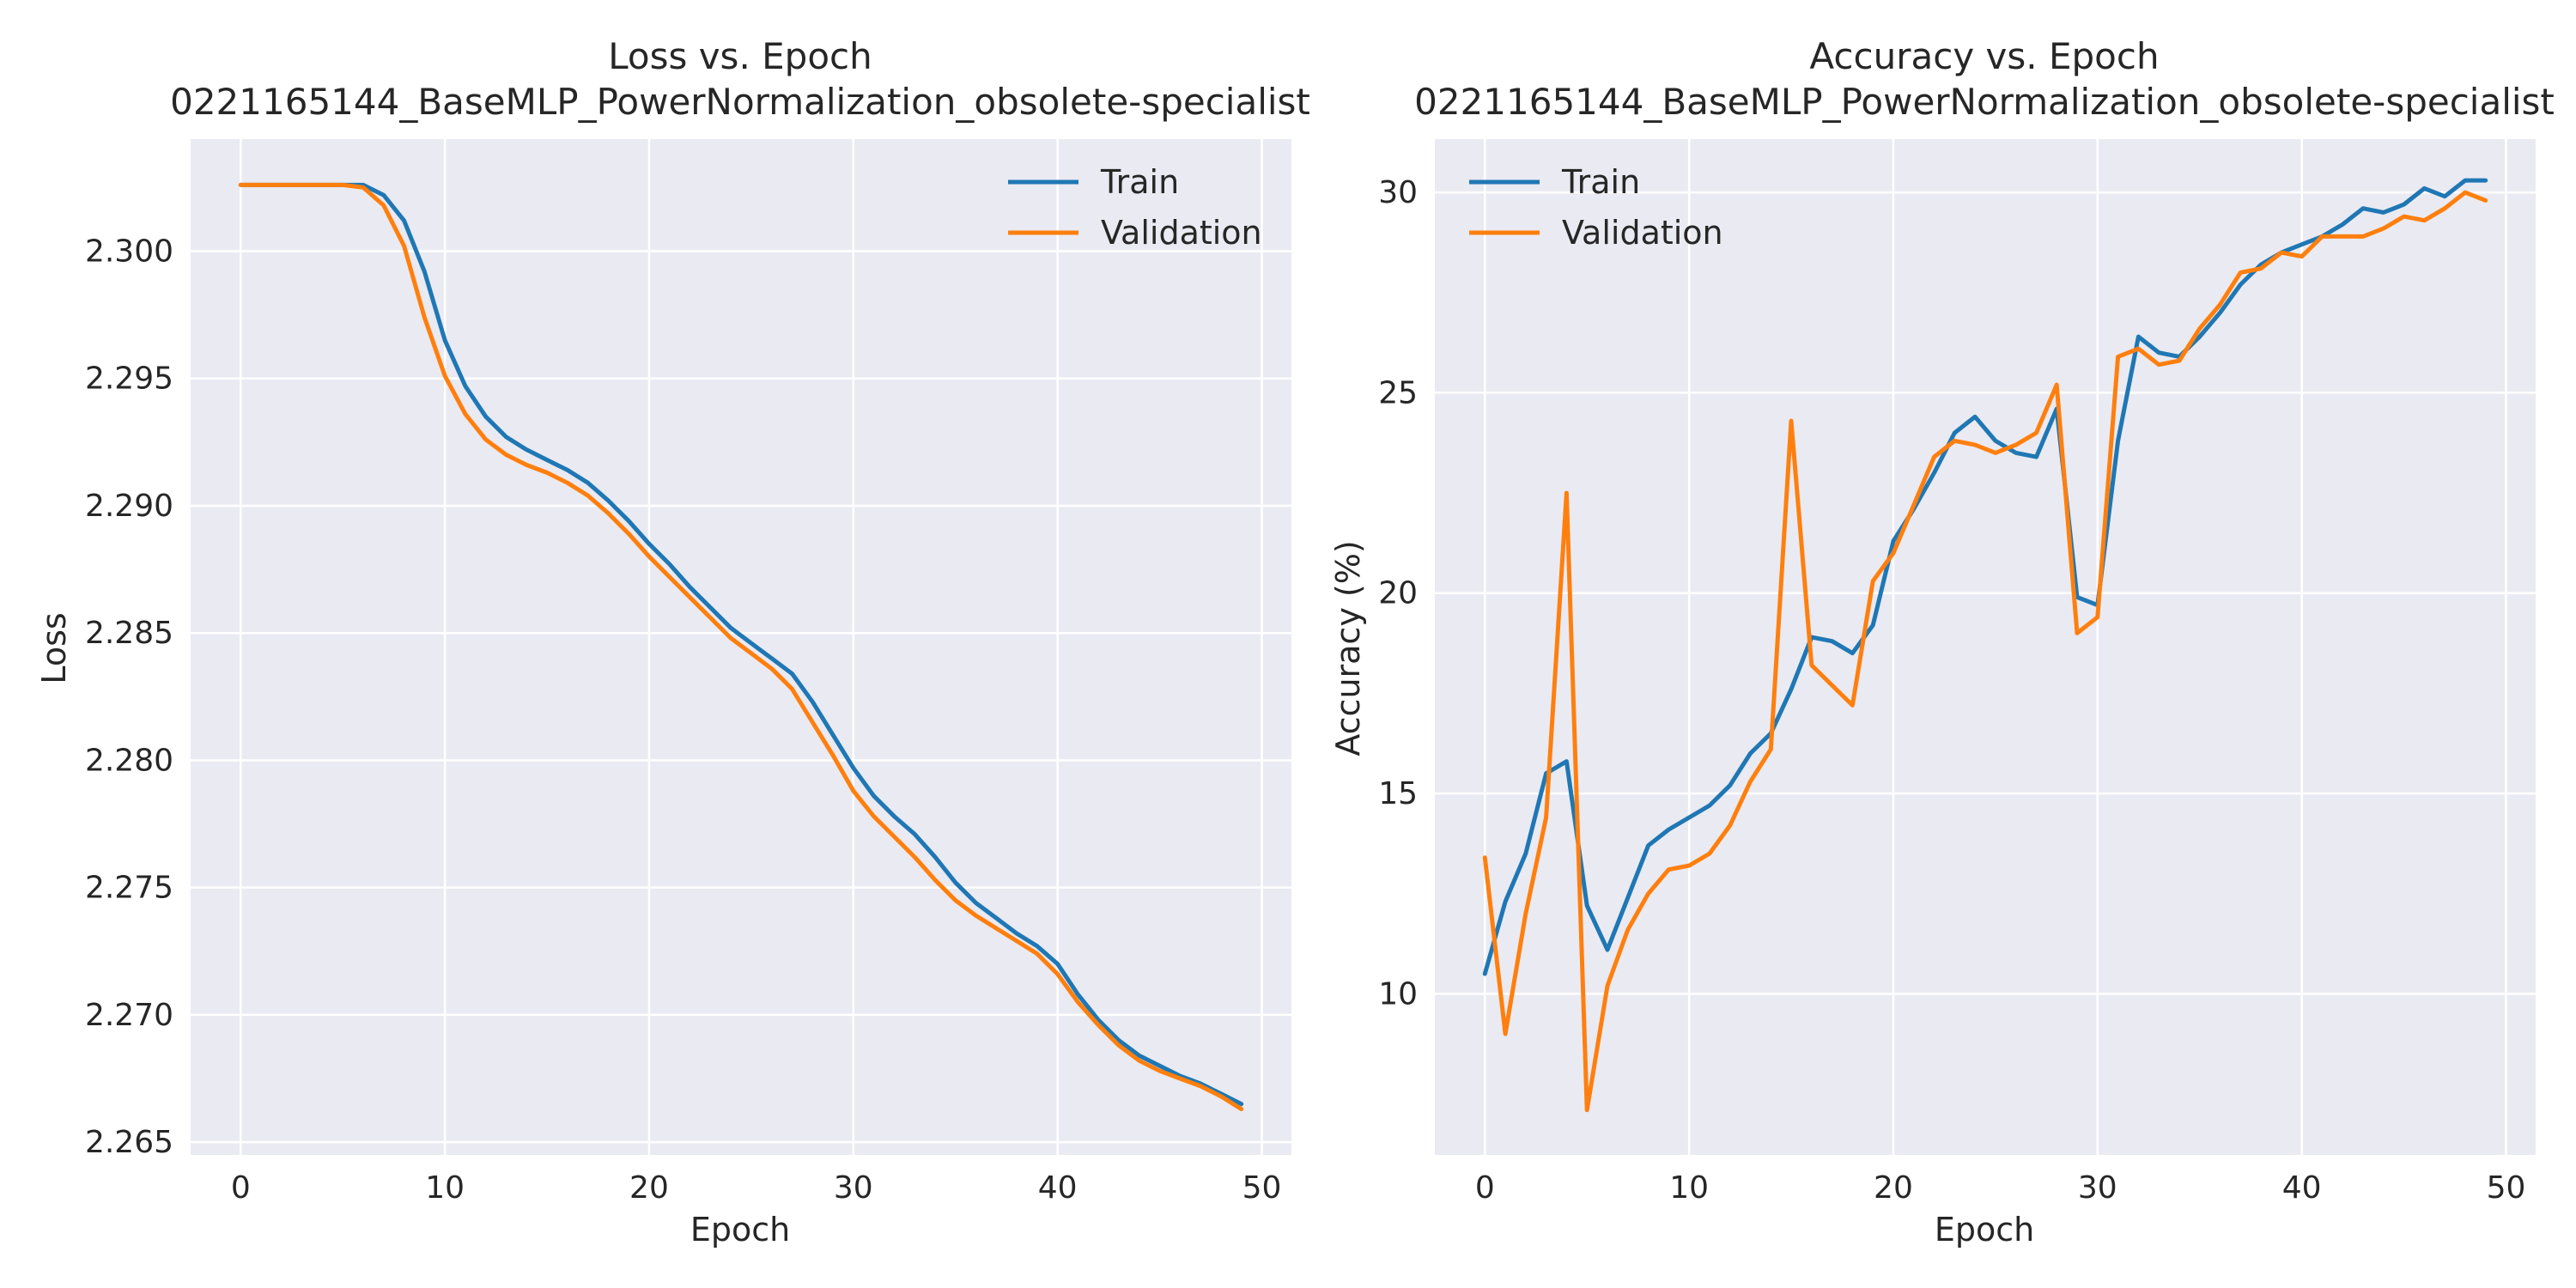 The height and width of the screenshot is (1288, 2576). Describe the element at coordinates (1642, 233) in the screenshot. I see `accuracy-legend-validation-label: Validation` at that location.